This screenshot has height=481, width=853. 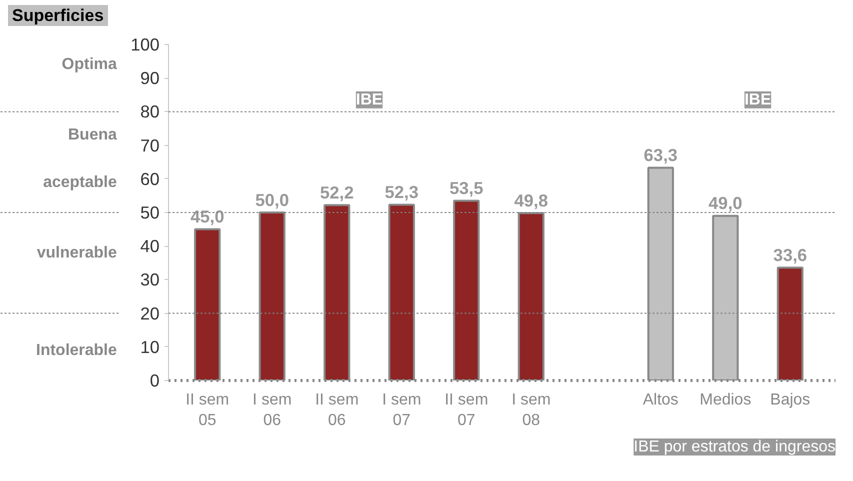 I want to click on text: Optima, so click(x=89, y=65).